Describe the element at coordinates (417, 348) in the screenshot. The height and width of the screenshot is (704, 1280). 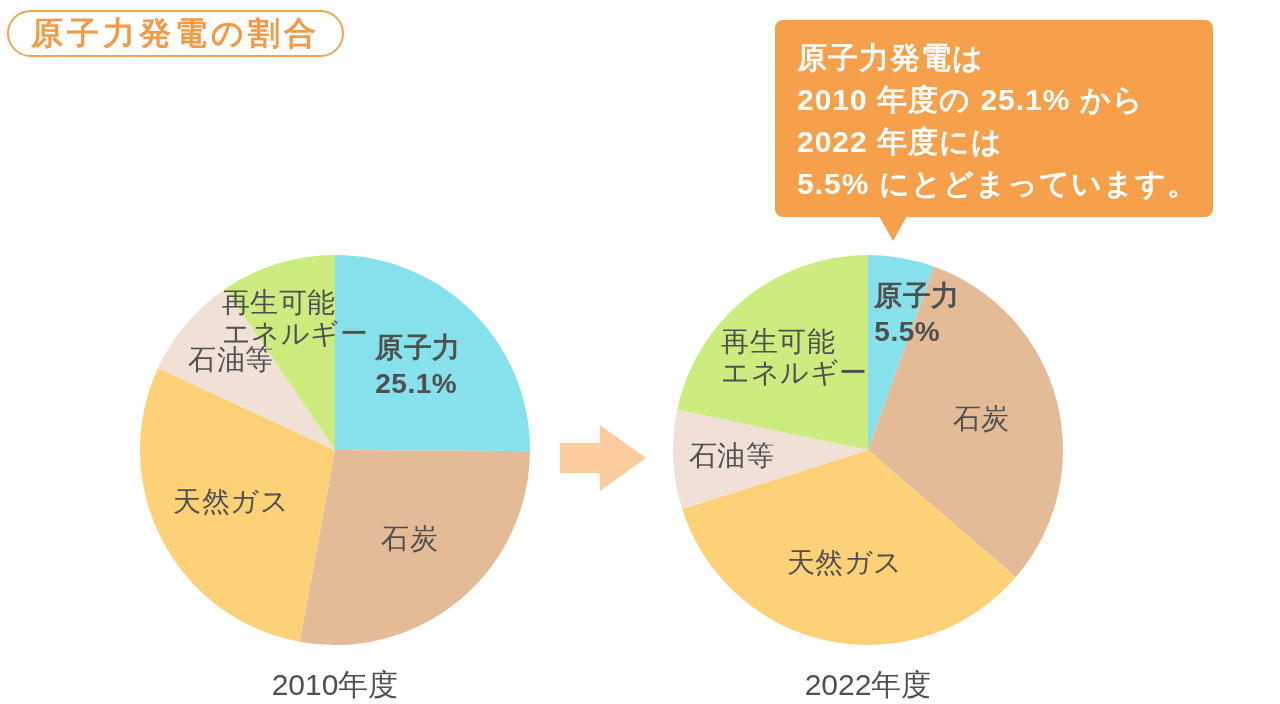
I see `slice-label: 原子力` at that location.